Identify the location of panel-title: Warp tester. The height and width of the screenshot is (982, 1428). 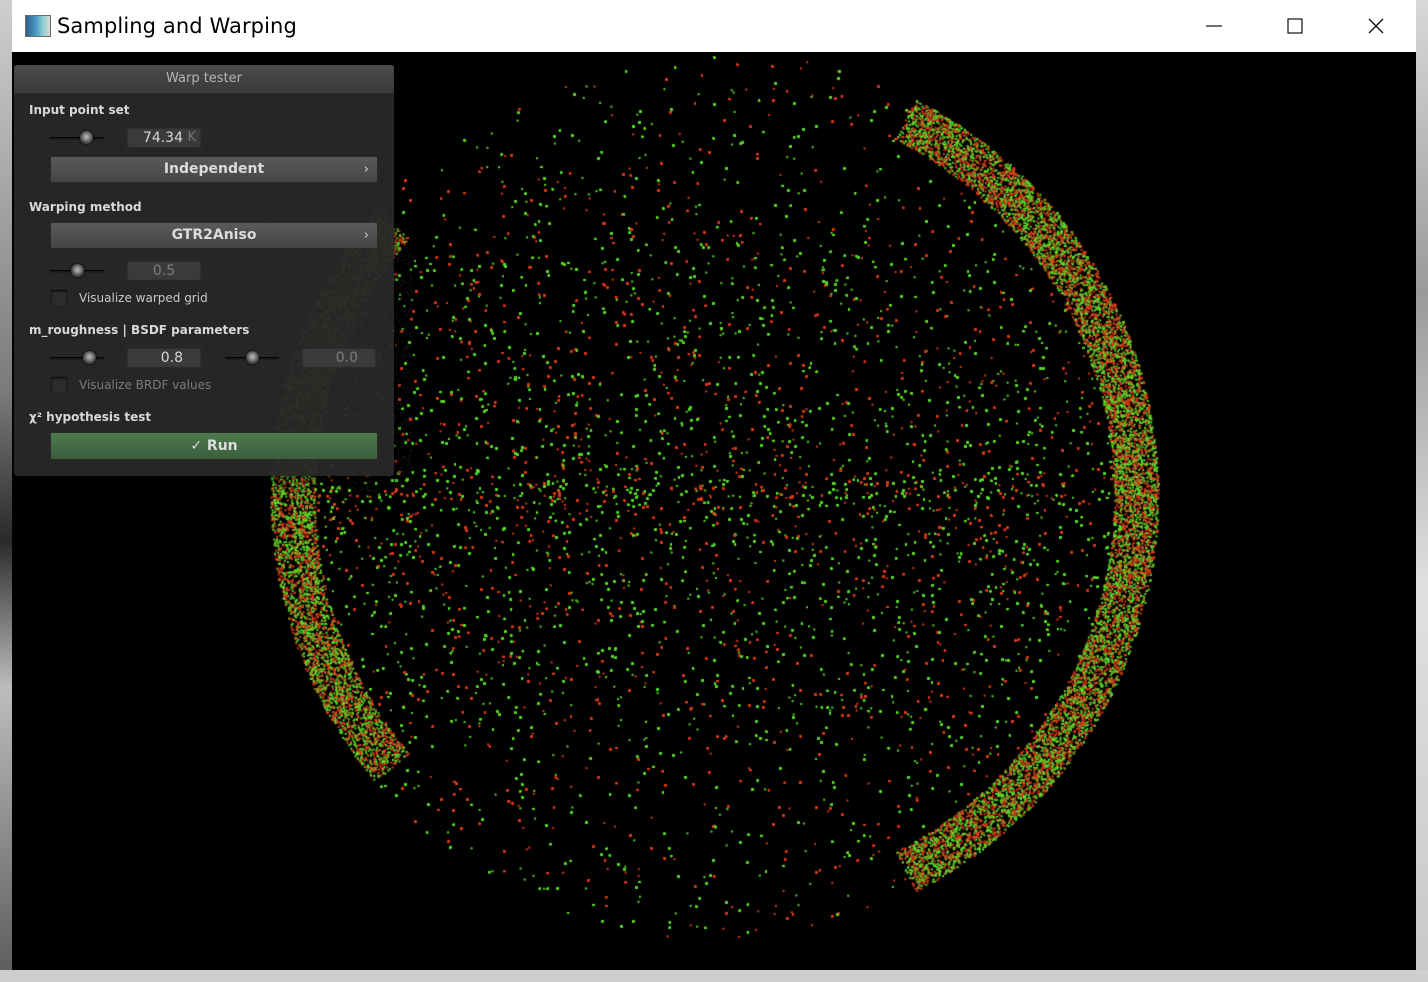
(204, 79).